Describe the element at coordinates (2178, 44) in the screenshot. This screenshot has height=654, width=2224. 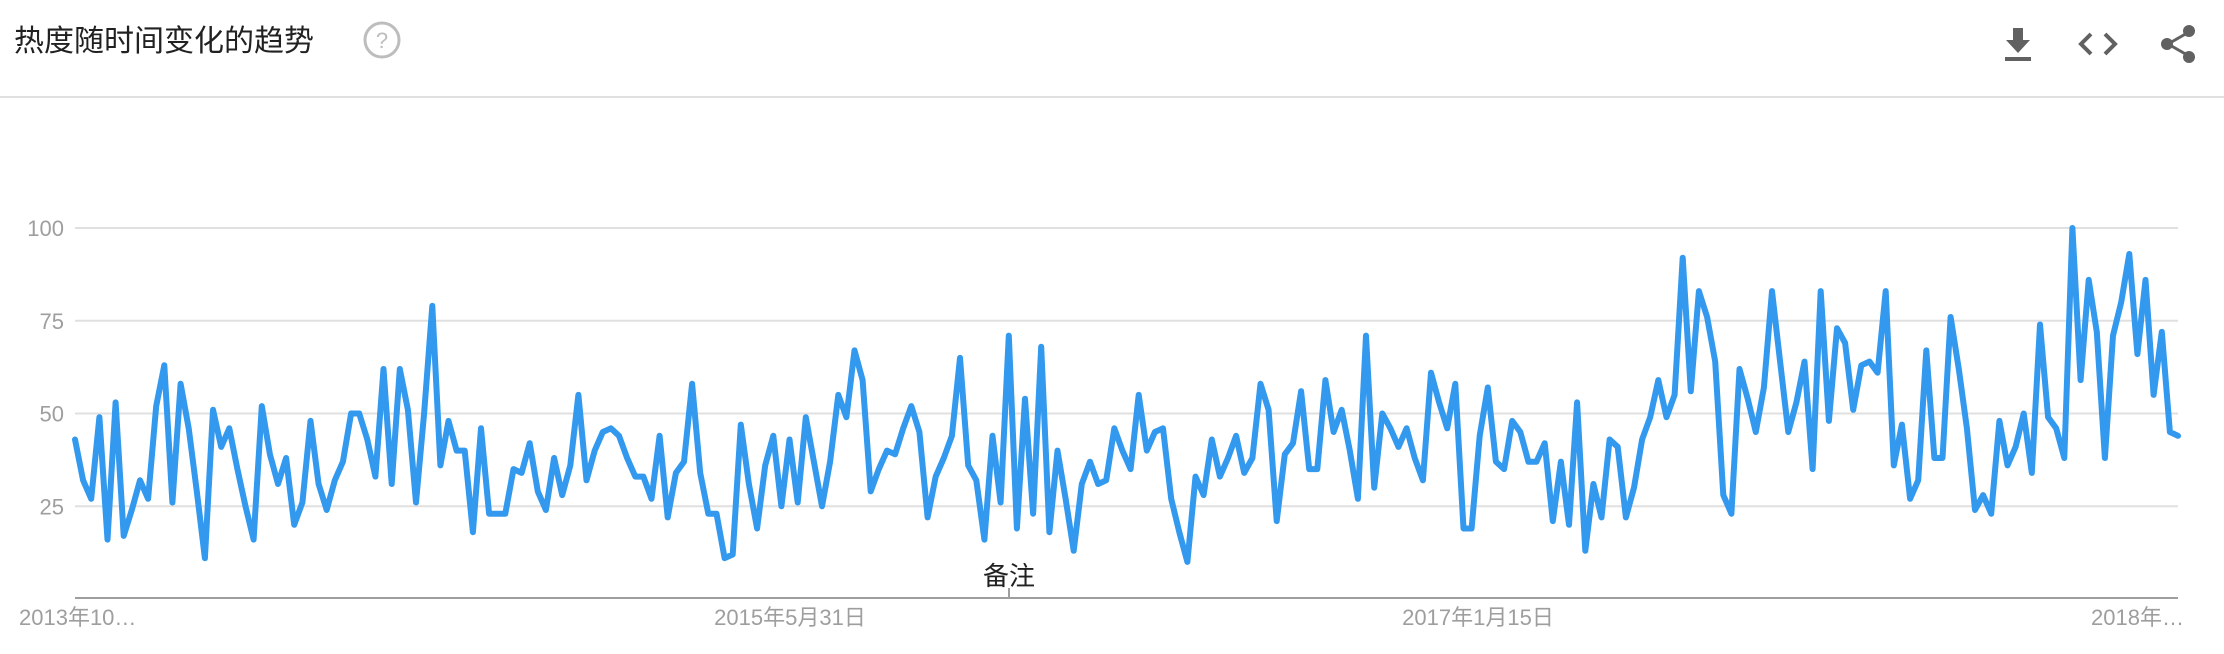
I see `share-icon` at that location.